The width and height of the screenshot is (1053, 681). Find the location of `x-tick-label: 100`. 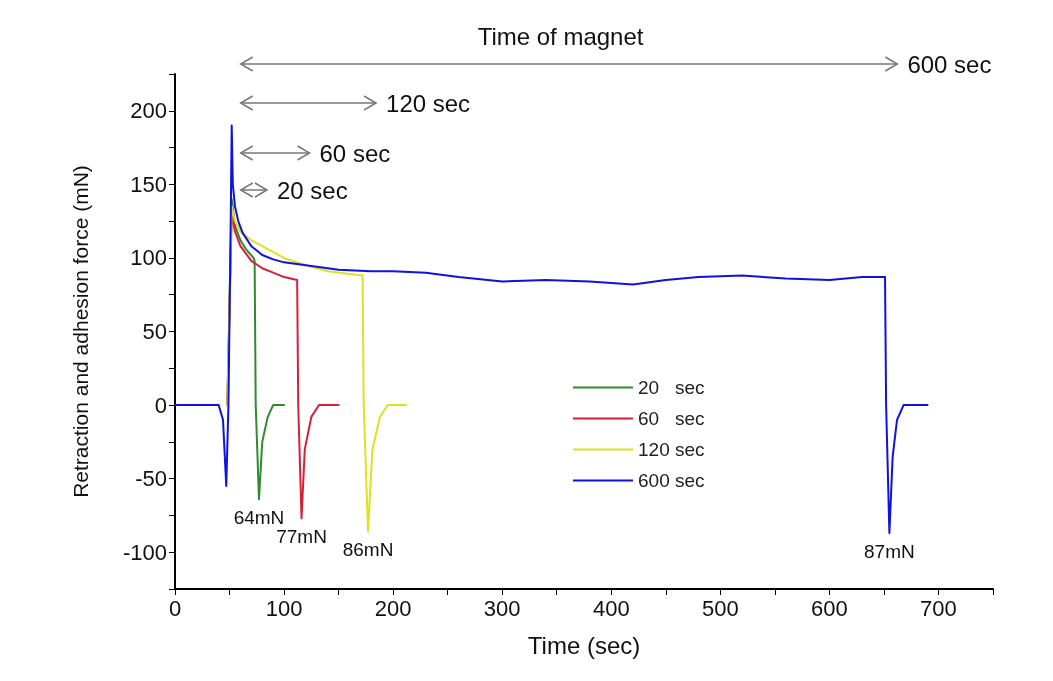

x-tick-label: 100 is located at coordinates (284, 608).